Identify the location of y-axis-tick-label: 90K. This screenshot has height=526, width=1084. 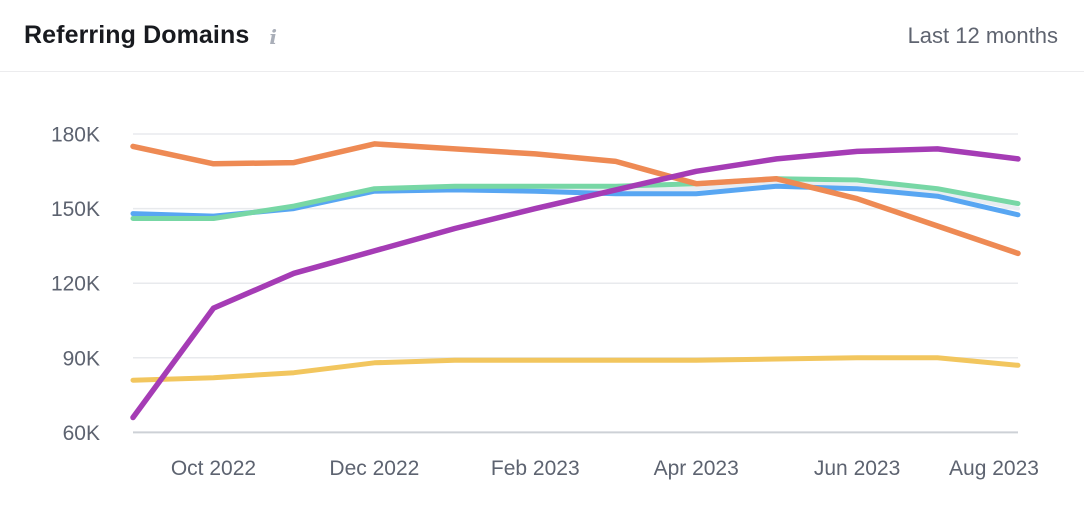
(81, 358).